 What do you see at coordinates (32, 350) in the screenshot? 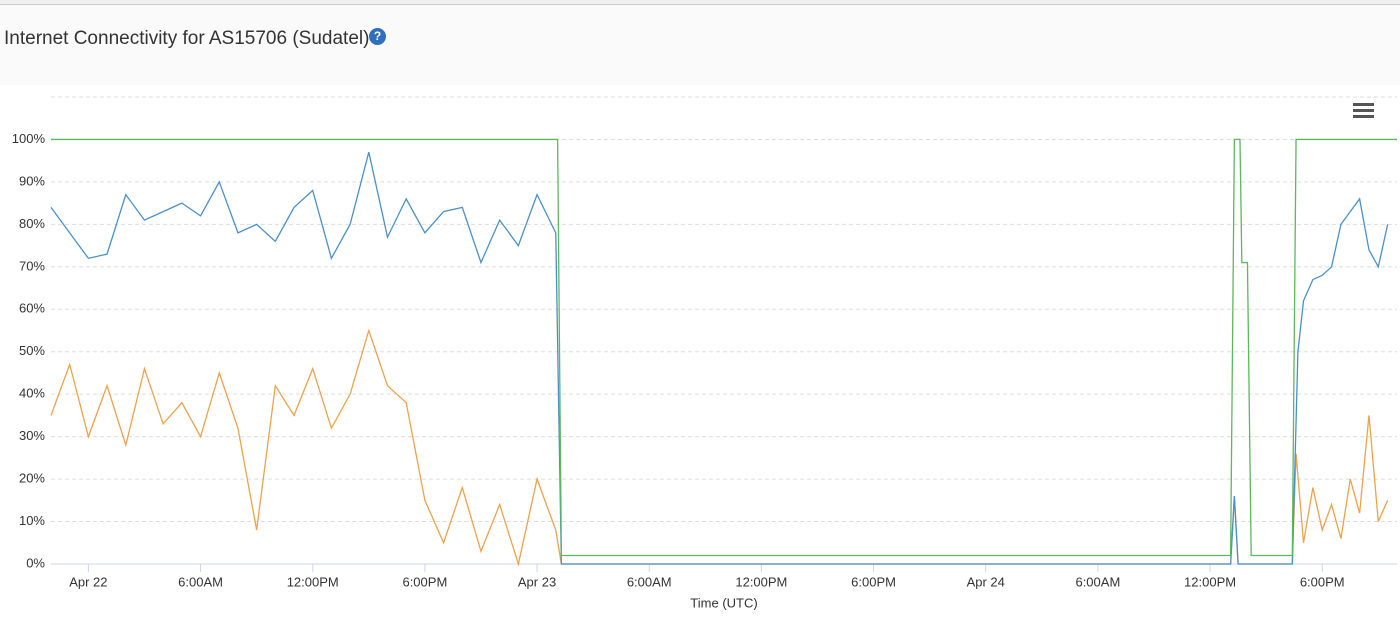
I see `y-tick-label: 50%` at bounding box center [32, 350].